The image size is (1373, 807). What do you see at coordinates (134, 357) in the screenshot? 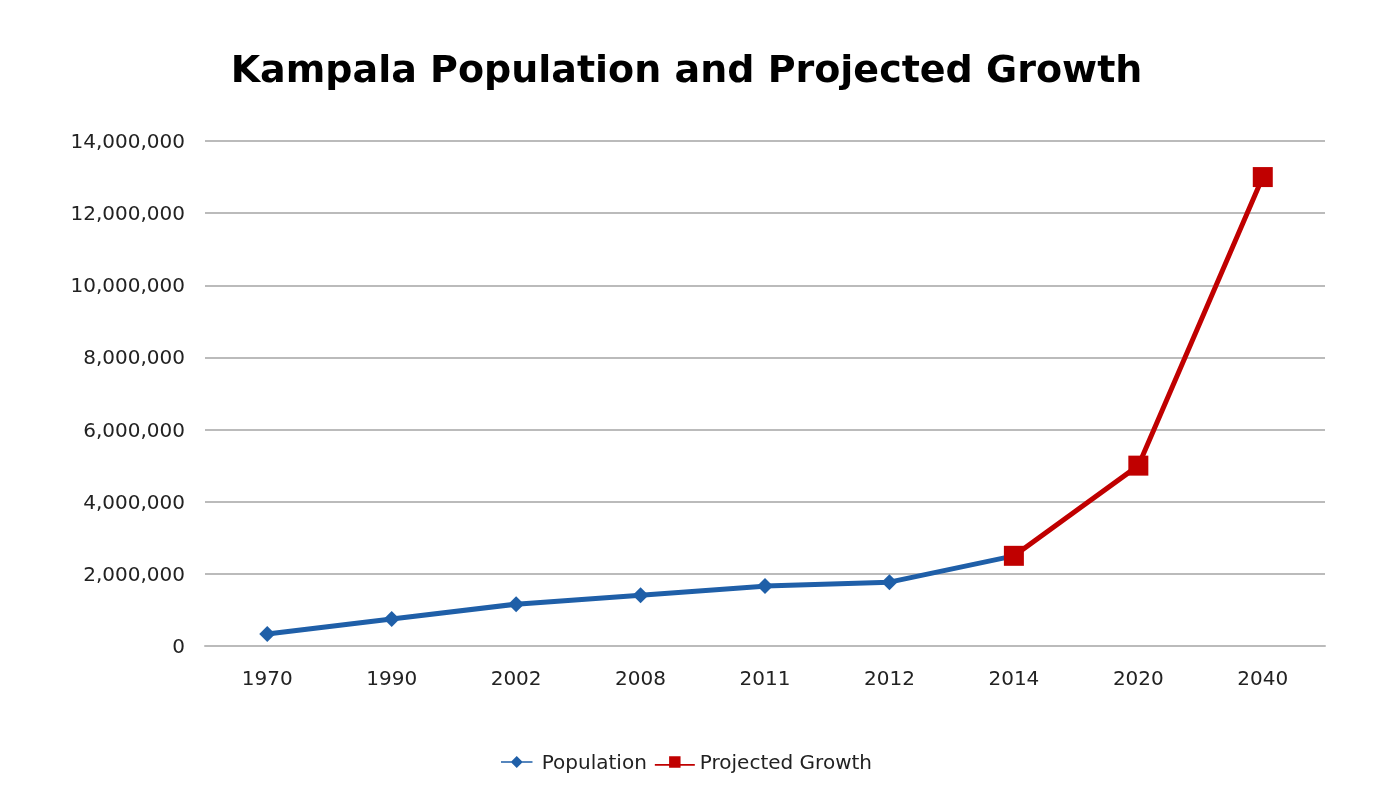
I see `y-tick-label: 8,000,000` at bounding box center [134, 357].